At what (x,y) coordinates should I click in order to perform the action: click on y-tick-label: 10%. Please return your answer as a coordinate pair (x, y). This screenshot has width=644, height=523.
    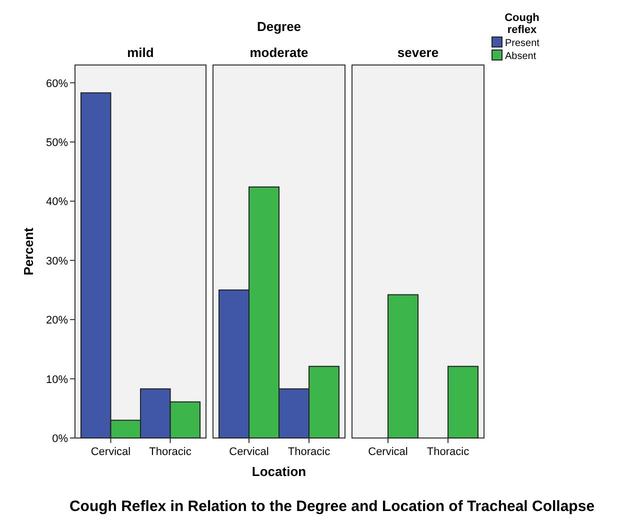
    Looking at the image, I should click on (57, 380).